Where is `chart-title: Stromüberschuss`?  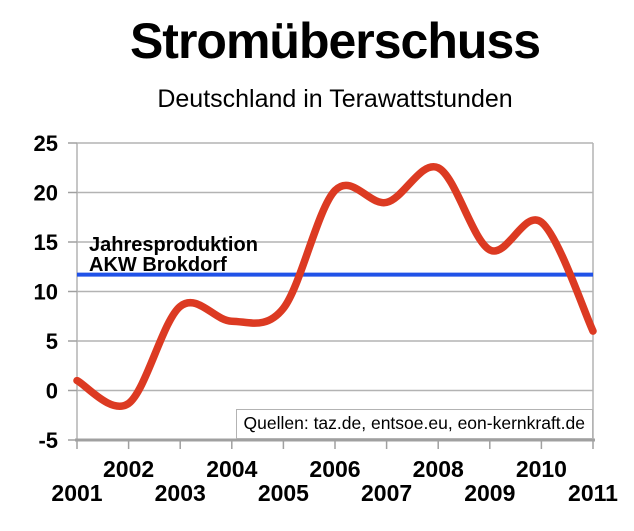 chart-title: Stromüberschuss is located at coordinates (335, 41).